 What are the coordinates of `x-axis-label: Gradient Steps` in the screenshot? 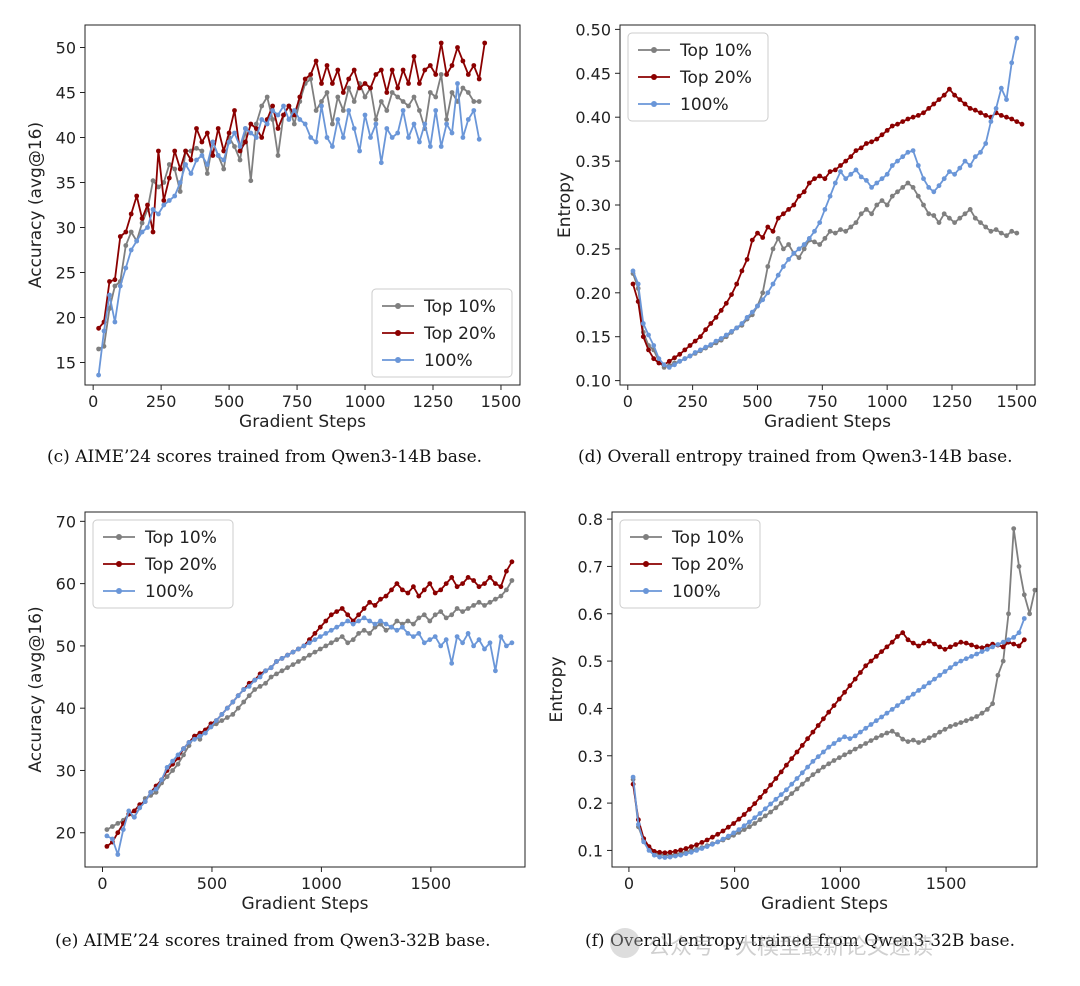 It's located at (824, 904).